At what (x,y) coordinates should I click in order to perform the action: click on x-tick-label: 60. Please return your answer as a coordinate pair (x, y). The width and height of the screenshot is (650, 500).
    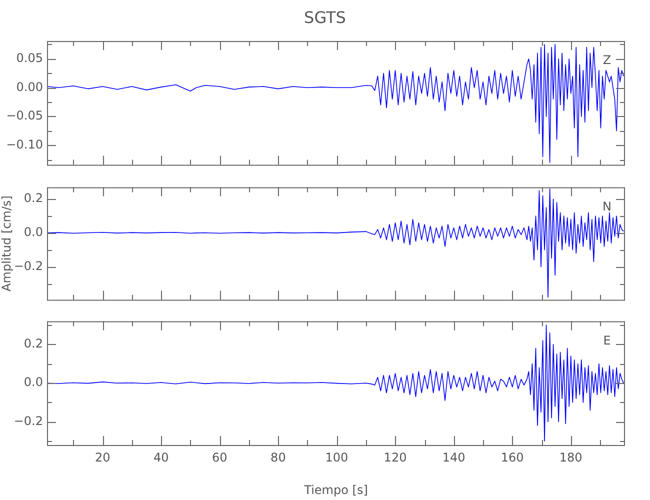
    Looking at the image, I should click on (220, 457).